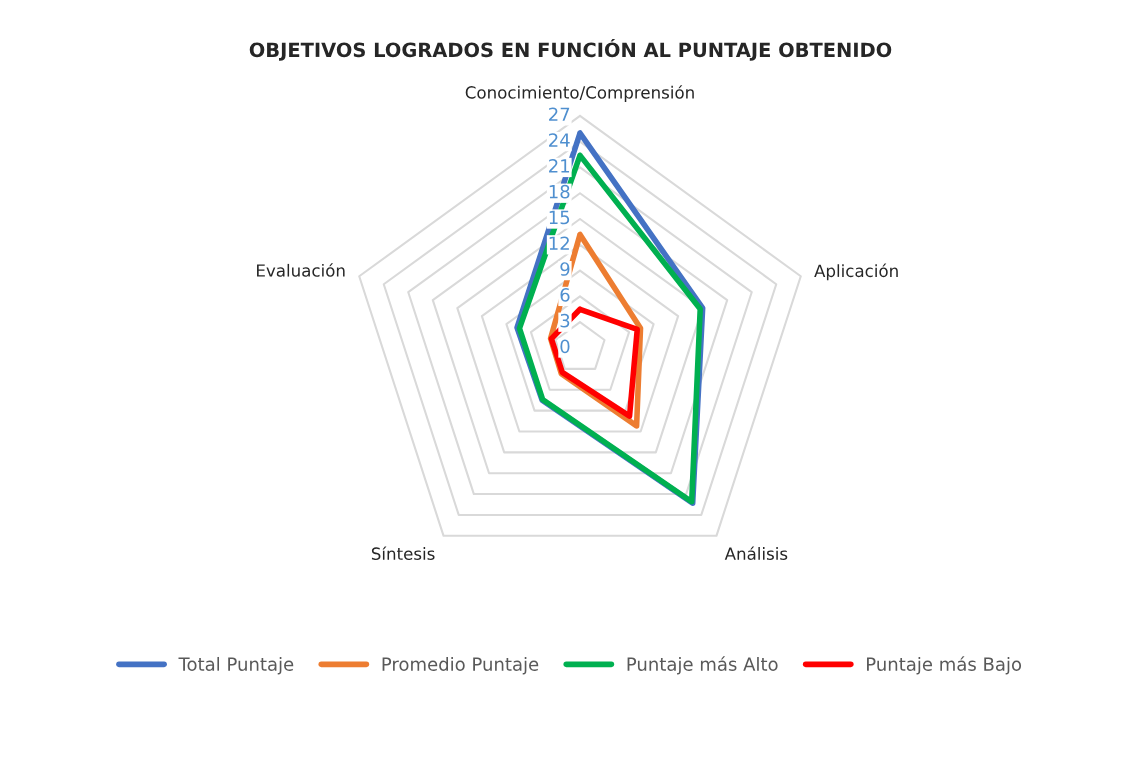  Describe the element at coordinates (756, 553) in the screenshot. I see `spoke-label: Análisis` at that location.